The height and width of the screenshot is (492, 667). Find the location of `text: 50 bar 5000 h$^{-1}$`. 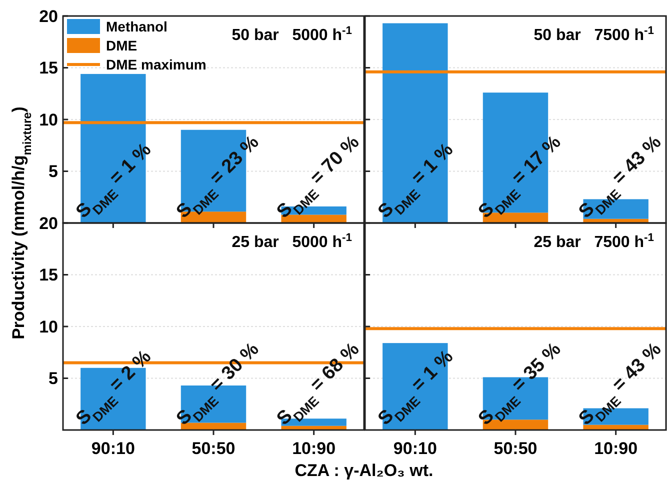

text: 50 bar 5000 h$^{-1}$ is located at coordinates (292, 34).